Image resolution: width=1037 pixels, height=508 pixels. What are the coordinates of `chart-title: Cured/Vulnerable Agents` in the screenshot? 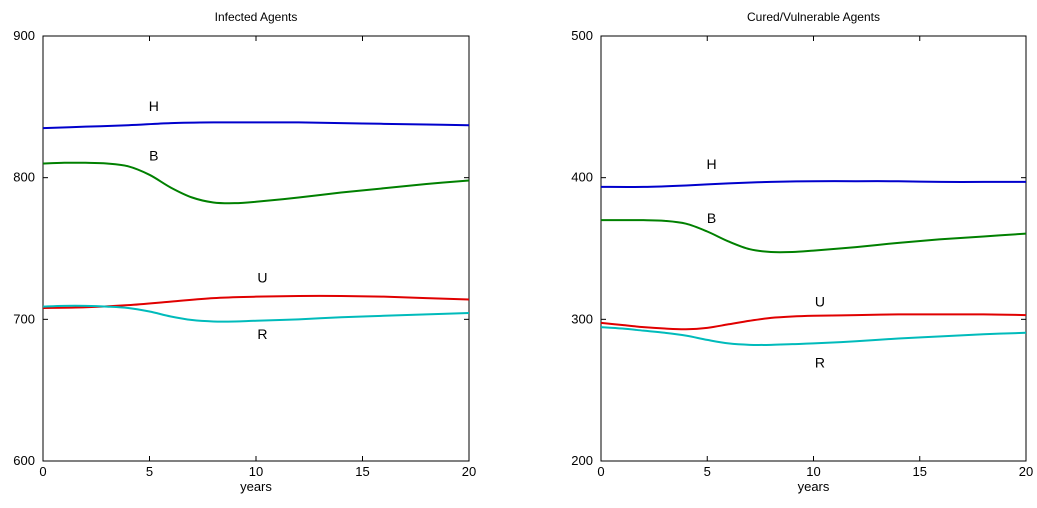 It's located at (813, 17).